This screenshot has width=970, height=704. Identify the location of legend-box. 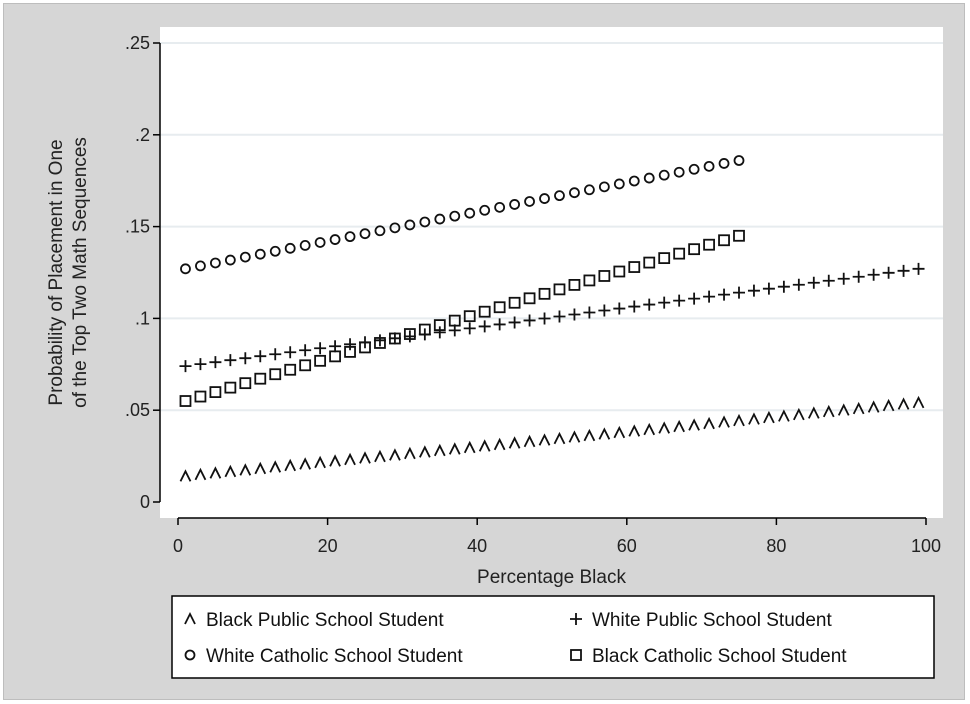
(553, 637).